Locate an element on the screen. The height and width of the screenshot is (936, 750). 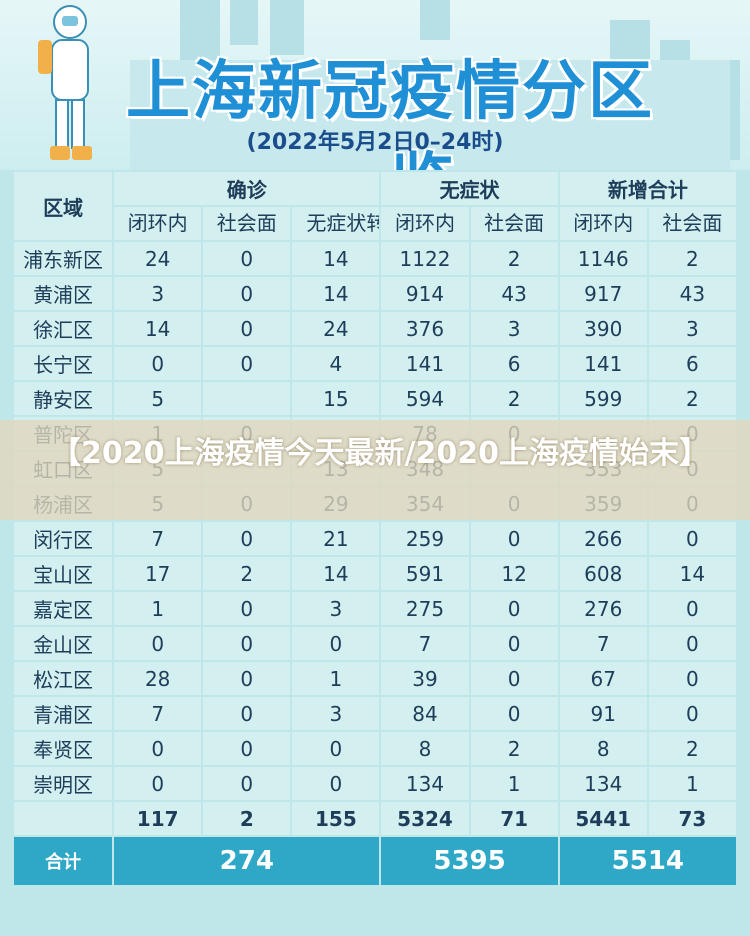
table-row: 青浦区 7 0 3 84 0 91 0 is located at coordinates (375, 713).